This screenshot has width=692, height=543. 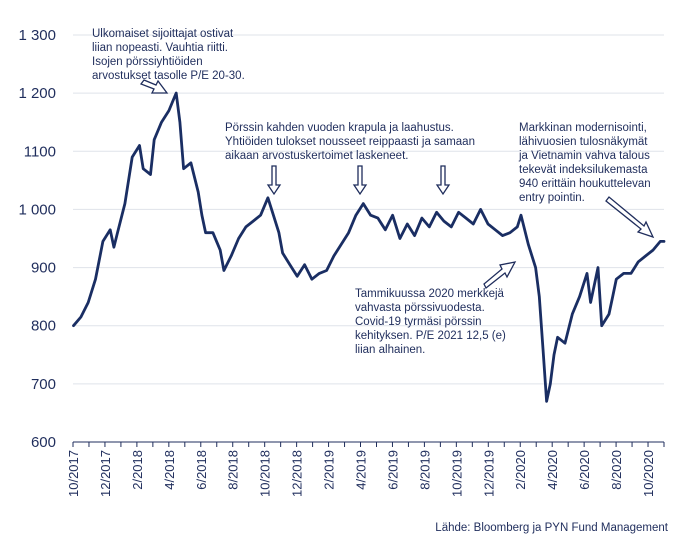 I want to click on y-tick-label: 1 000, so click(x=37, y=209).